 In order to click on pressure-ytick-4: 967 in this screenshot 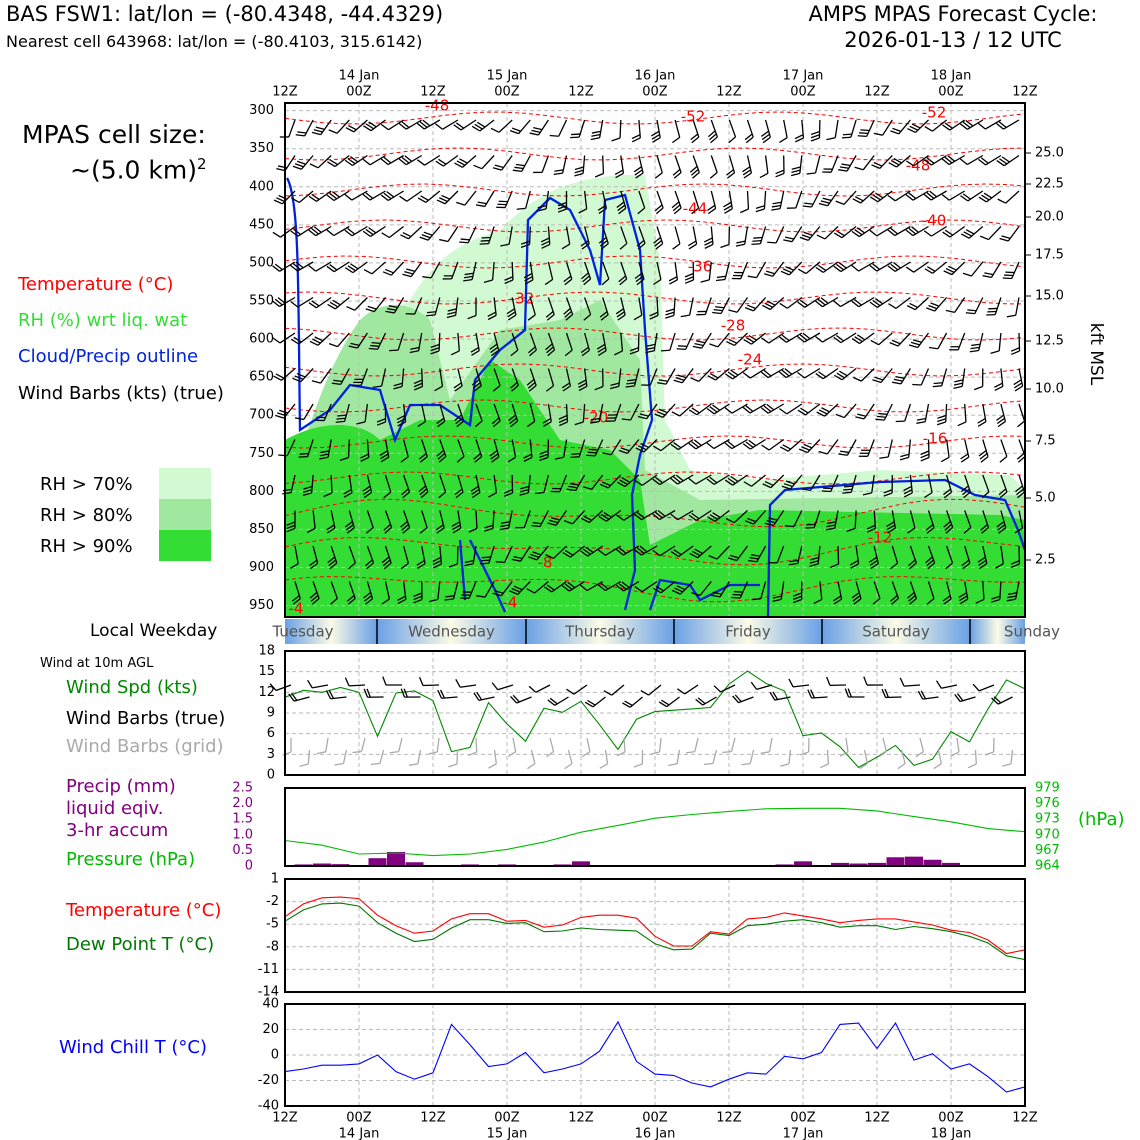, I will do `click(1047, 850)`.